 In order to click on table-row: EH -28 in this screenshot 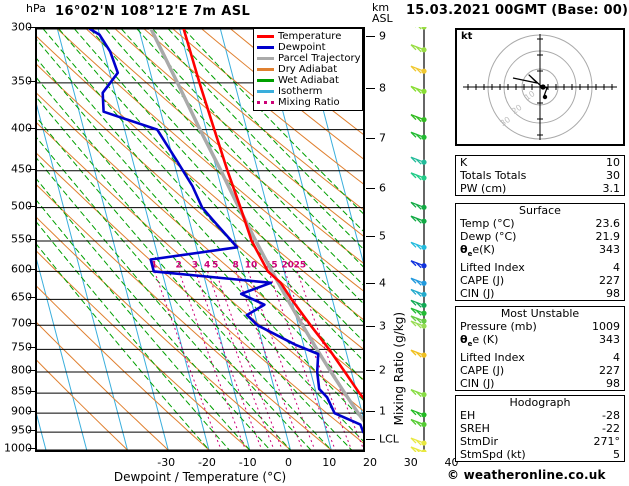, I will do `click(540, 415)`.